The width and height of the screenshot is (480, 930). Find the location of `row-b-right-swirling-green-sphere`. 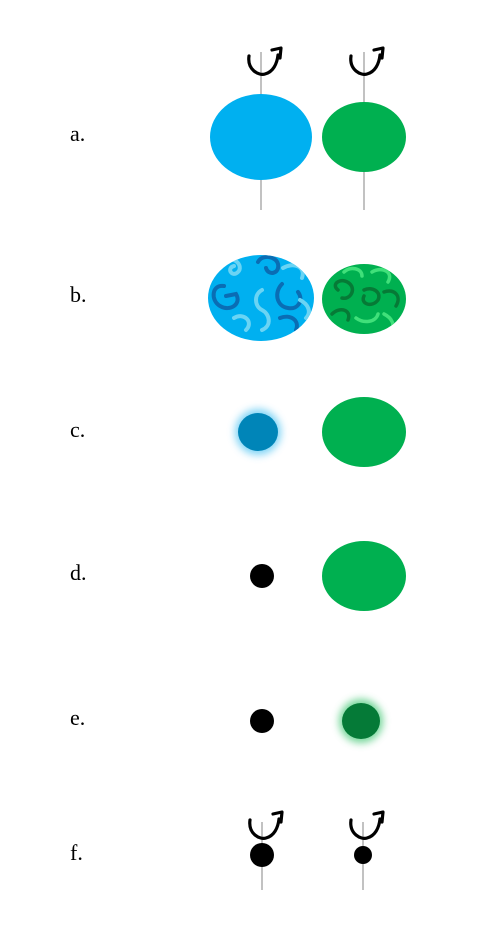

row-b-right-swirling-green-sphere is located at coordinates (364, 299).